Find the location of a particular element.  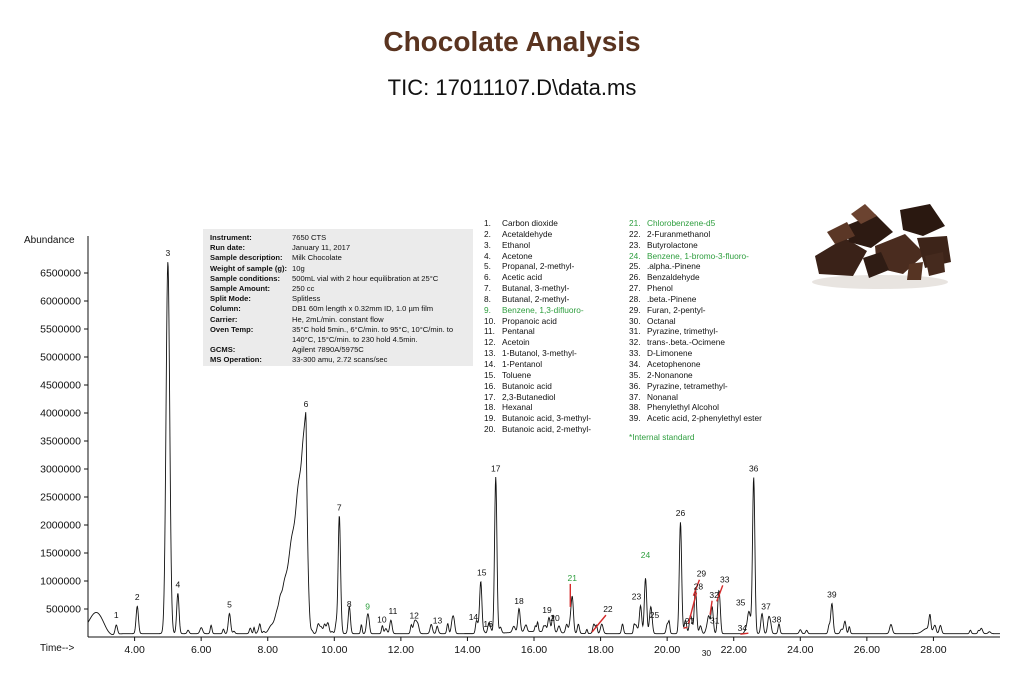

compound-list-item: 6. Acetic acid is located at coordinates (537, 277).